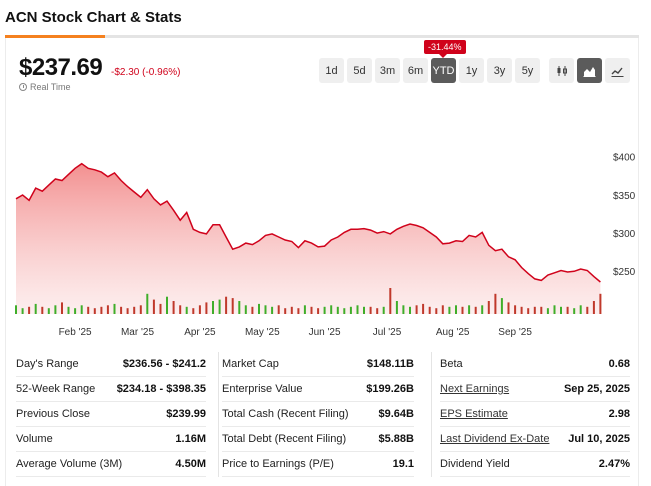 This screenshot has width=651, height=486. What do you see at coordinates (56, 389) in the screenshot?
I see `stat-label: 52-Week Range` at bounding box center [56, 389].